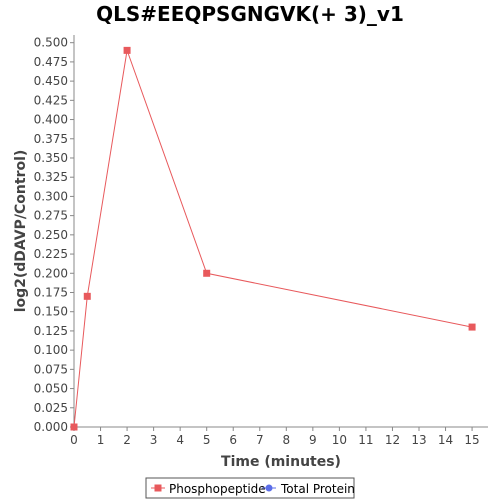 This screenshot has width=500, height=500. Describe the element at coordinates (158, 488) in the screenshot. I see `legend-marker-phosphopeptide` at that location.